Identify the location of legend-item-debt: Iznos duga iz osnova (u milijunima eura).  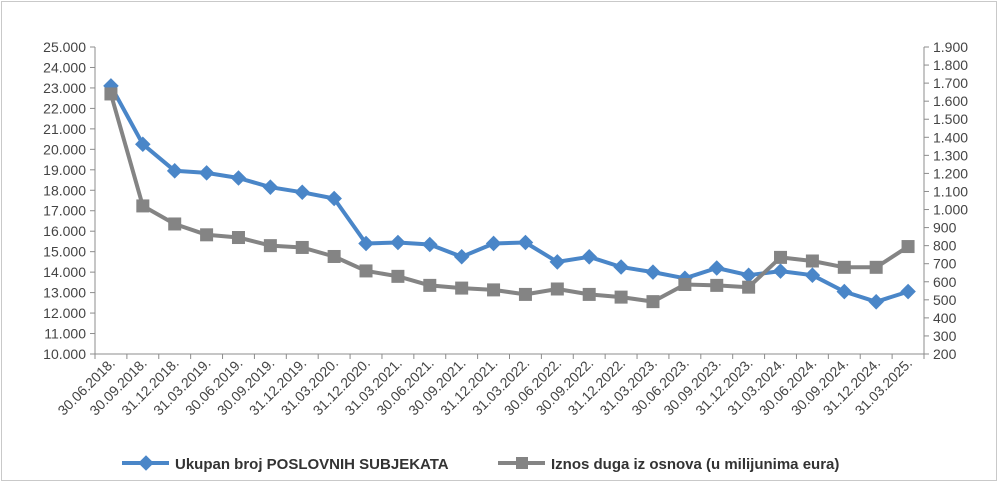
(668, 464).